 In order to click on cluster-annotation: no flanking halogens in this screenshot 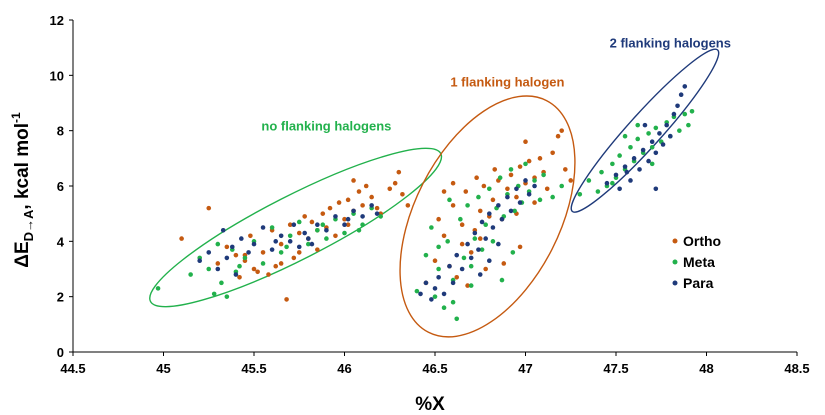, I will do `click(326, 126)`.